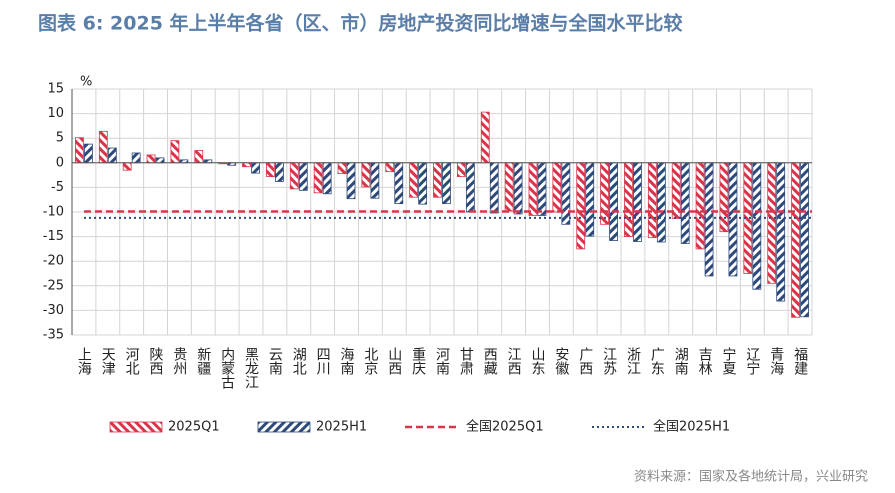 The width and height of the screenshot is (895, 493). What do you see at coordinates (108, 361) in the screenshot?
I see `x-tick-label: 天津` at bounding box center [108, 361].